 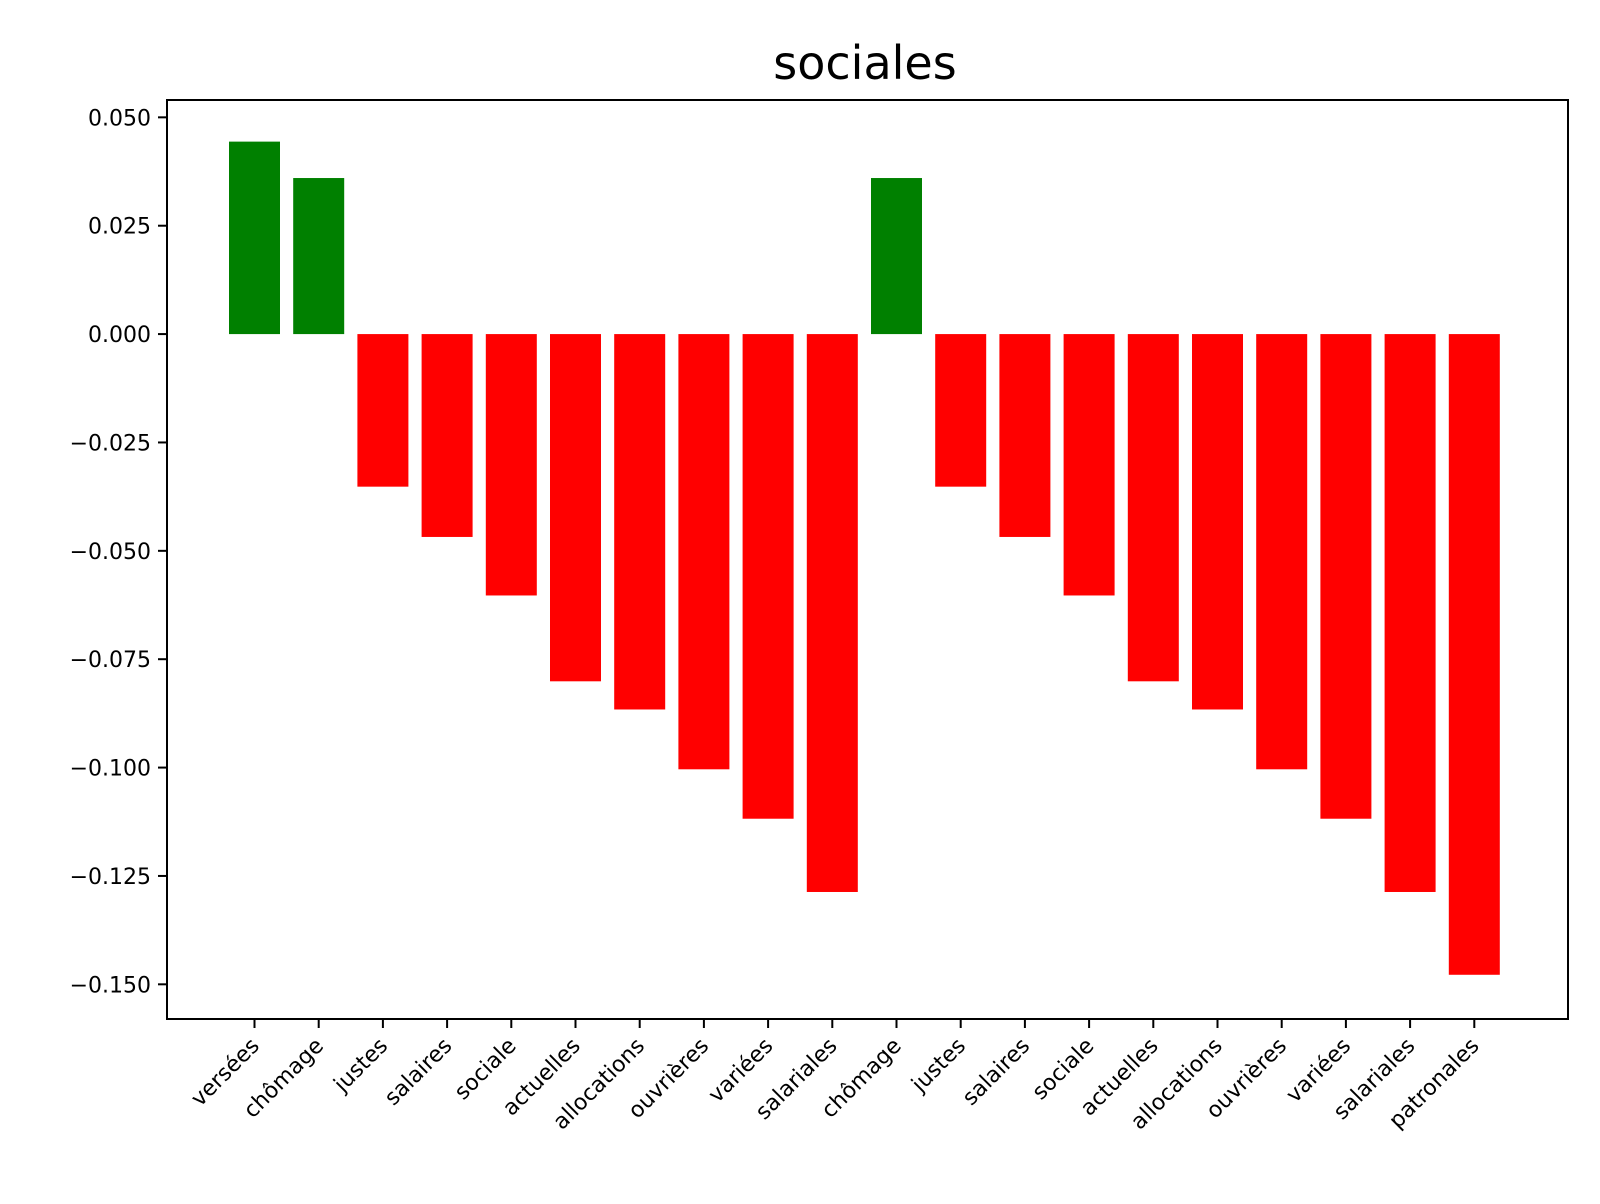 I want to click on bar-16-allocations, so click(x=1217, y=522).